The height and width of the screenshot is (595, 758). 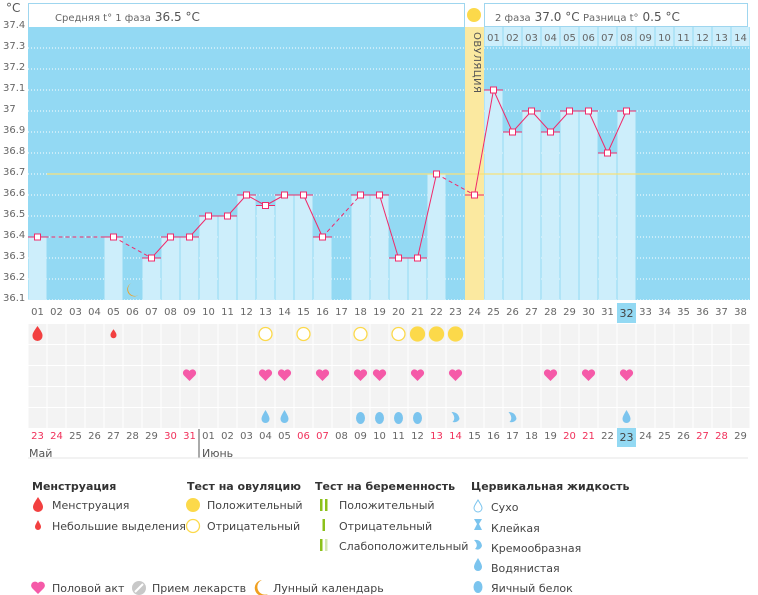 What do you see at coordinates (257, 546) in the screenshot?
I see `legend-icons` at bounding box center [257, 546].